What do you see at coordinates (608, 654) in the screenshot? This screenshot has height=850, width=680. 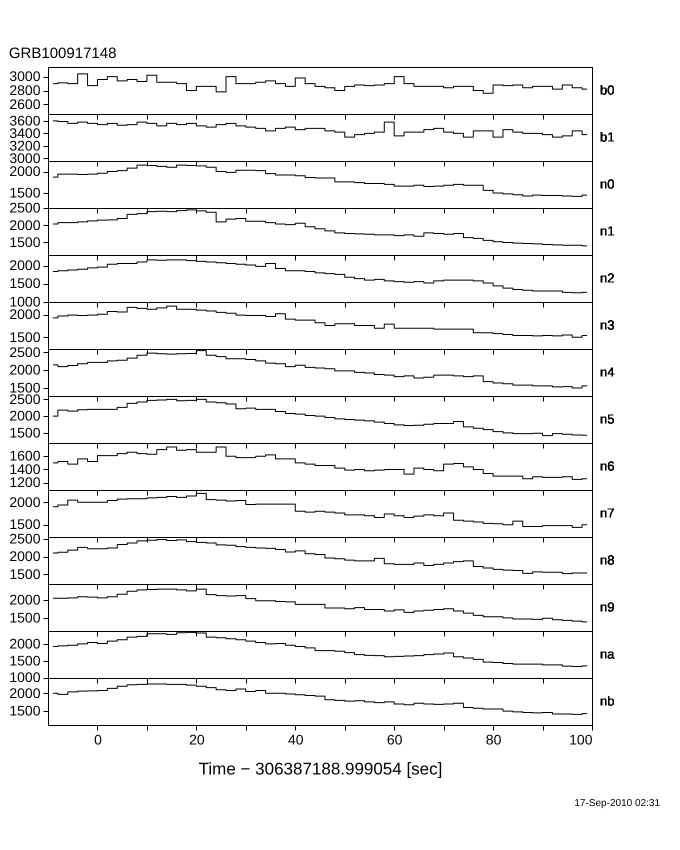 I see `series-label: na` at bounding box center [608, 654].